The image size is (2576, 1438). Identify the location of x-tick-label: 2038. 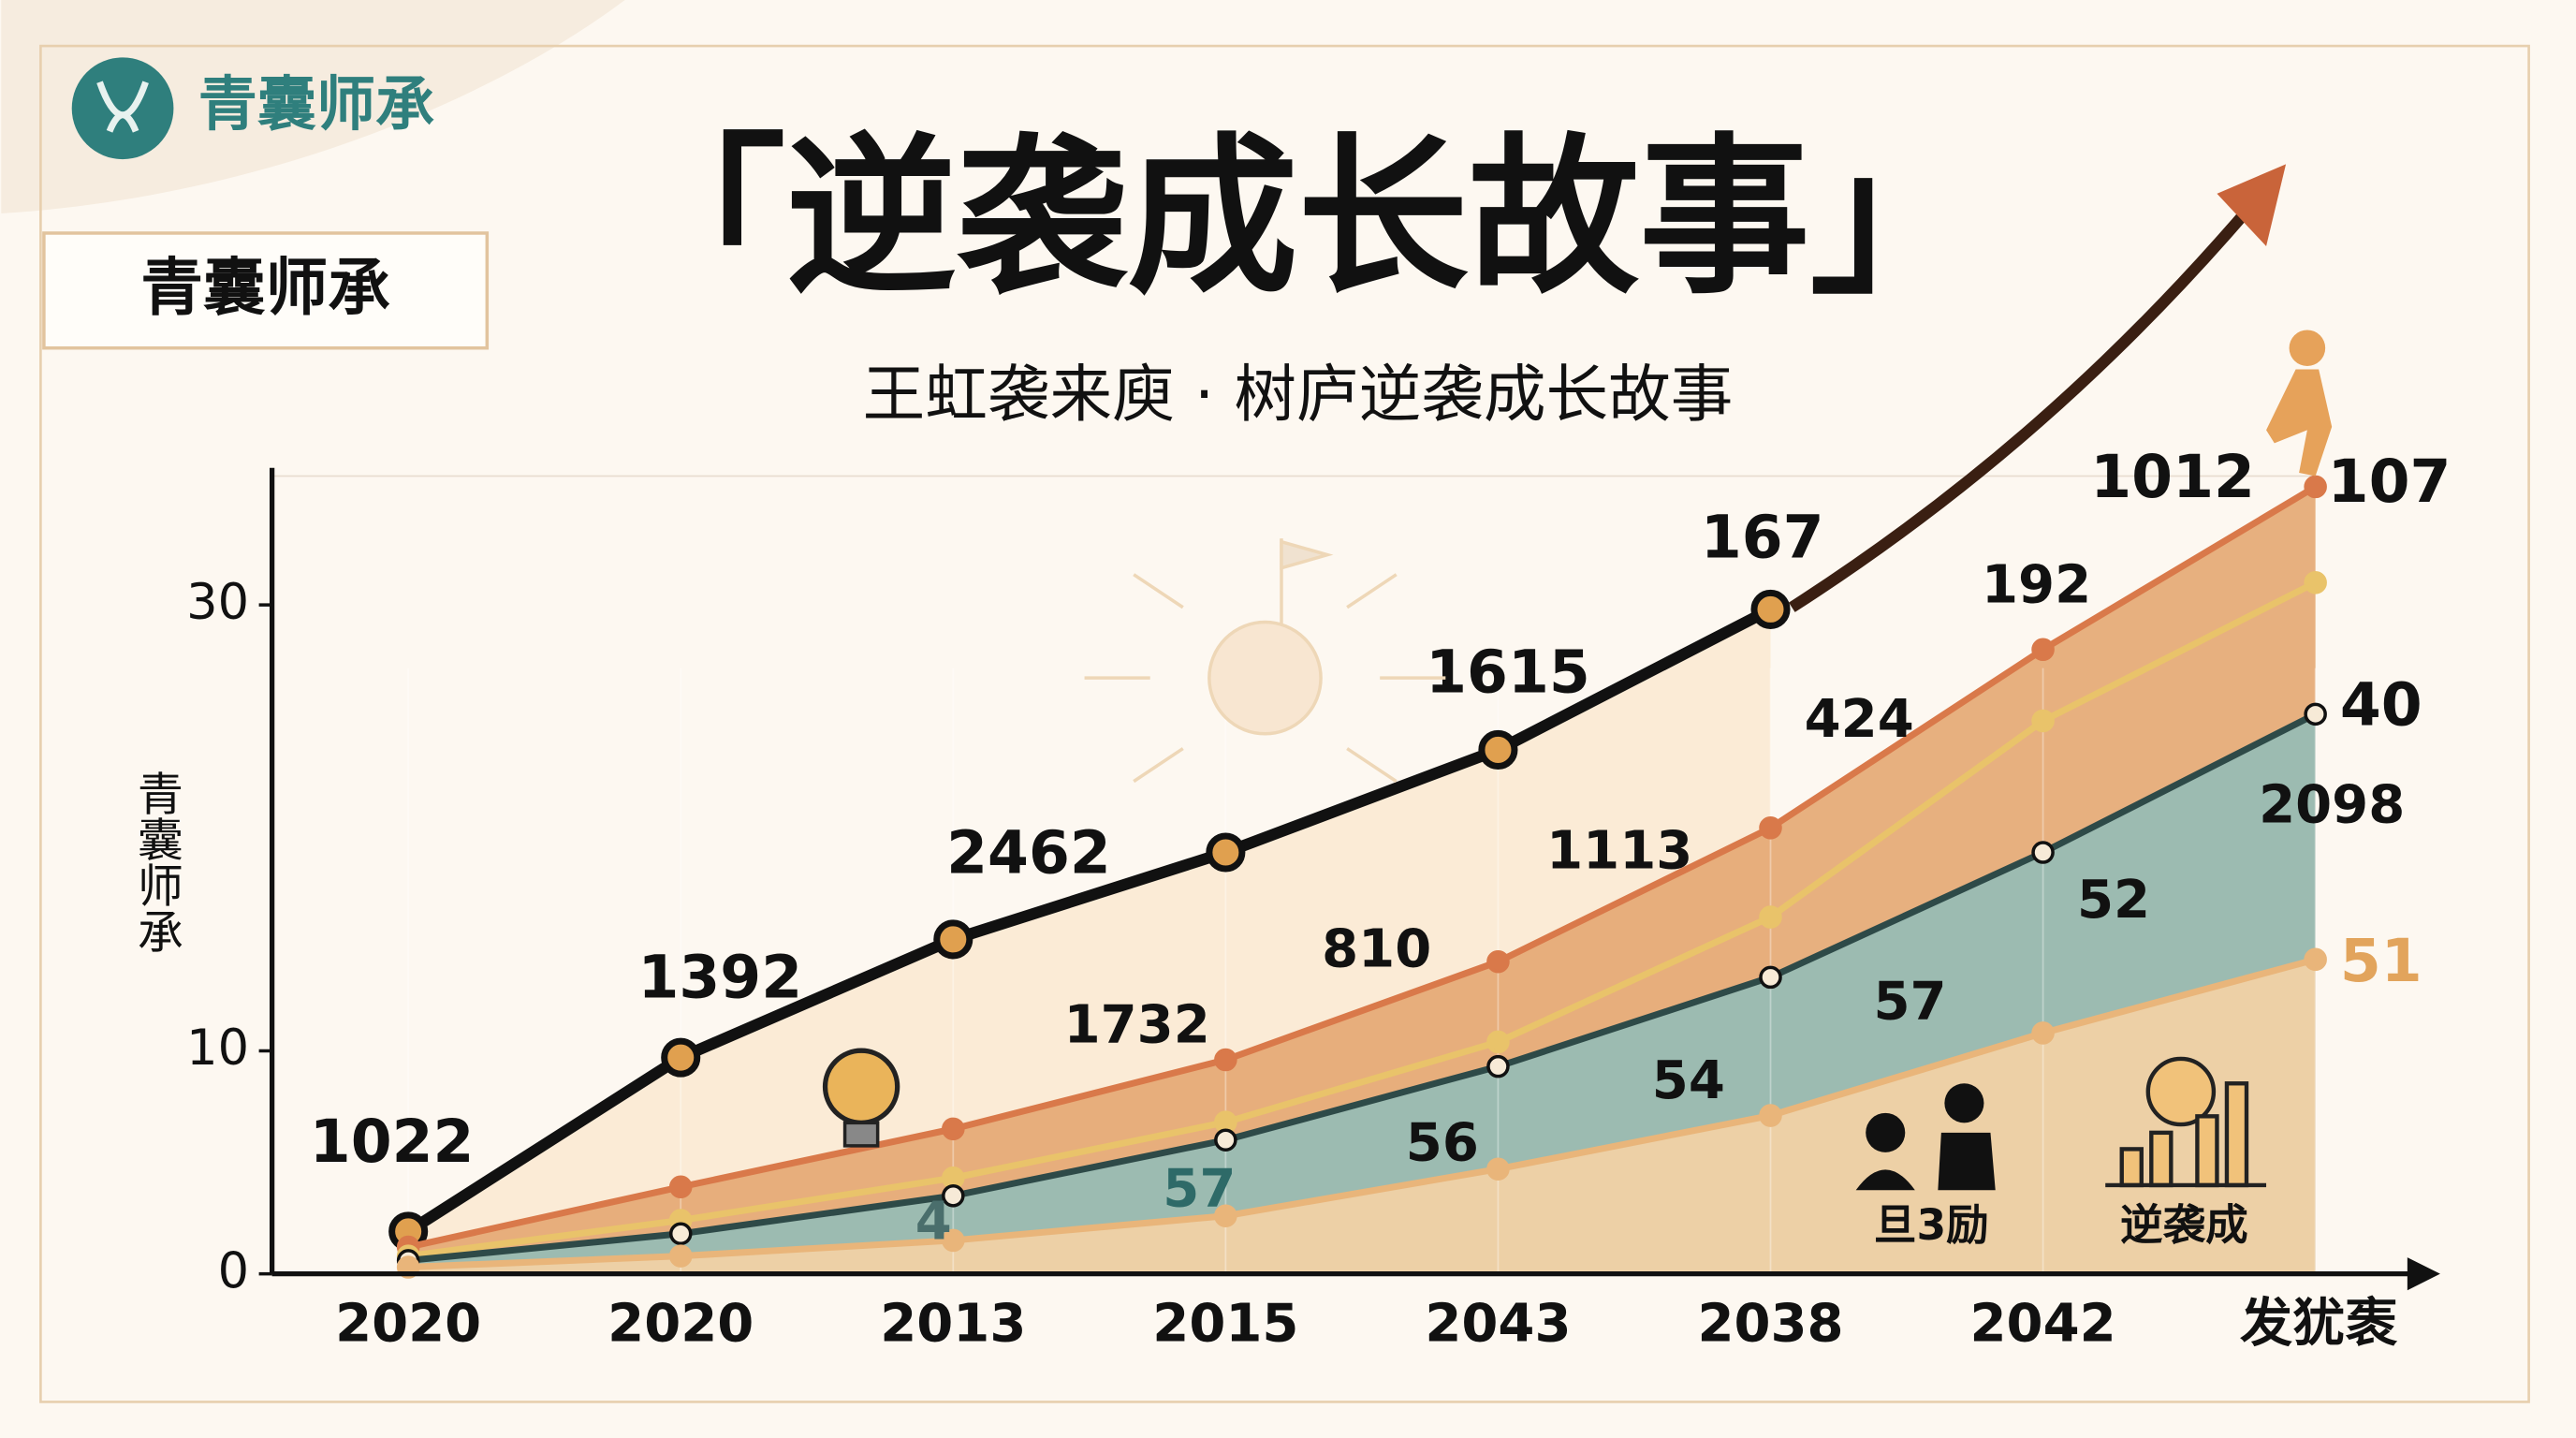
(1770, 1323).